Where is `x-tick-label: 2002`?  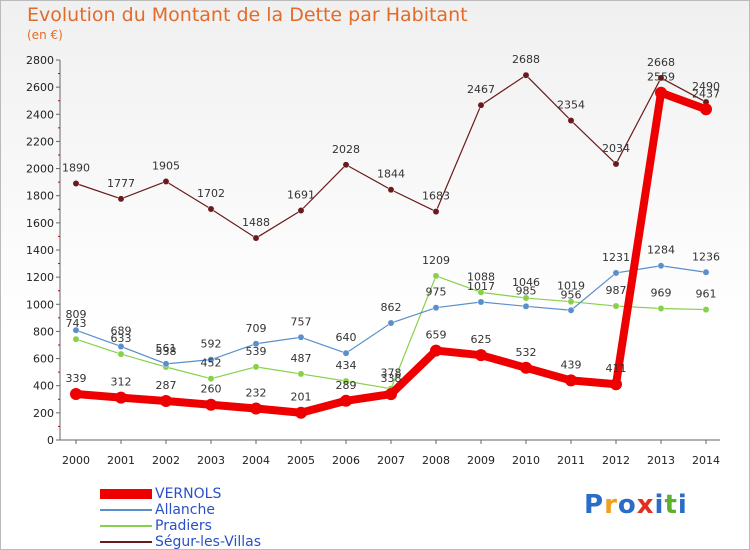
x-tick-label: 2002 is located at coordinates (166, 460).